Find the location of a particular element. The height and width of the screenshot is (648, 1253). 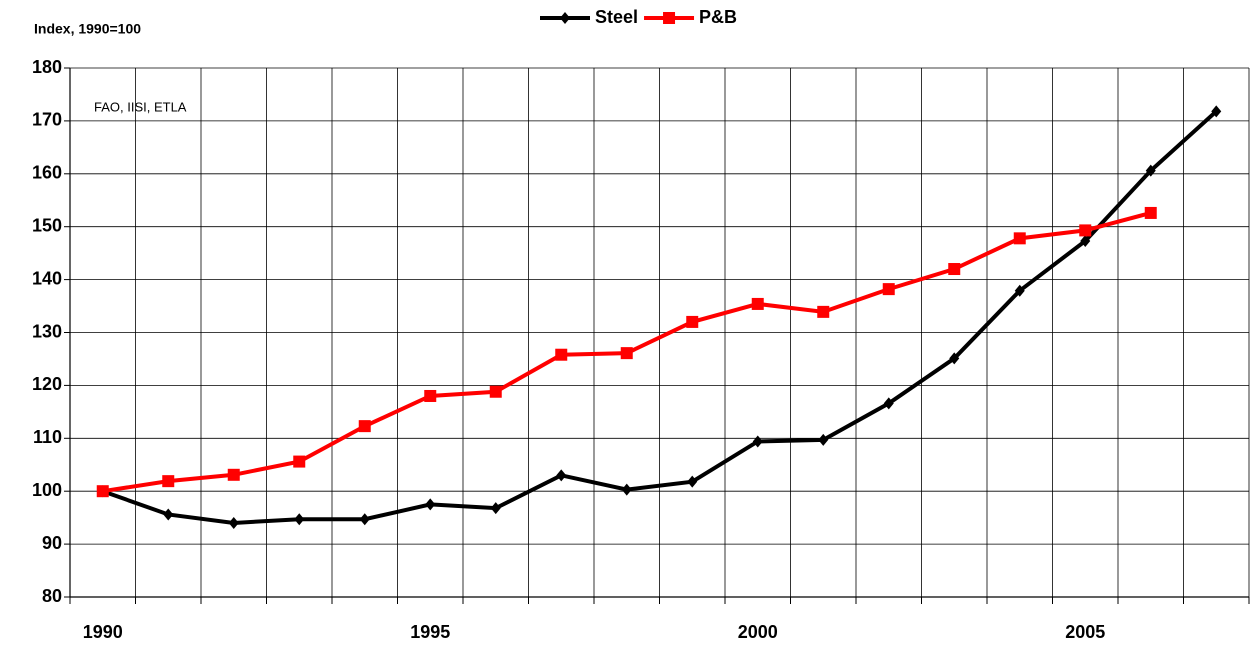

y-tick-label: 90 is located at coordinates (52, 543).